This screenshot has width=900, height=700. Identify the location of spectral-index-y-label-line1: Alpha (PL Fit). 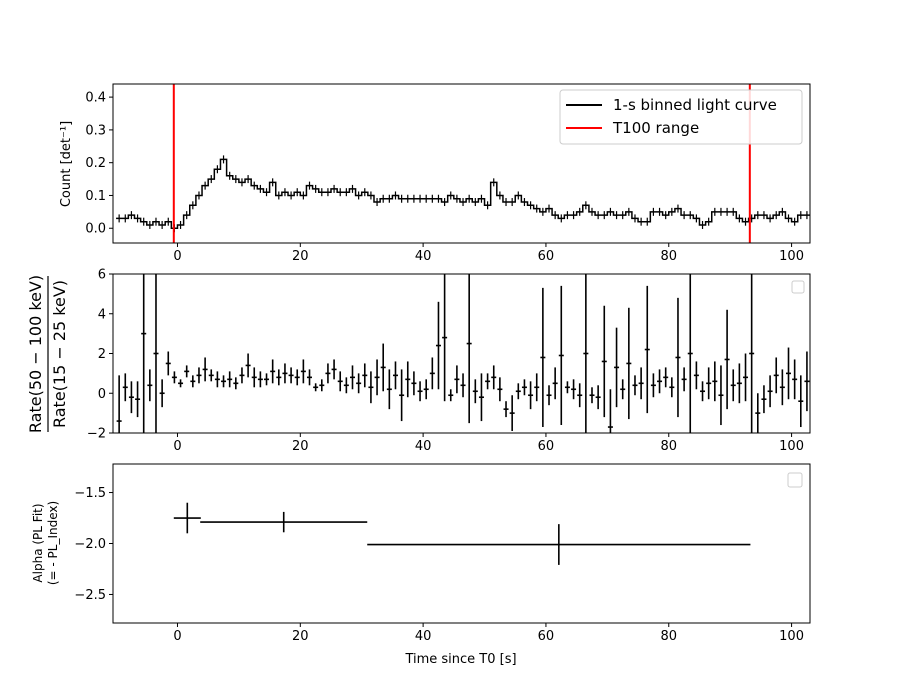
(38, 542).